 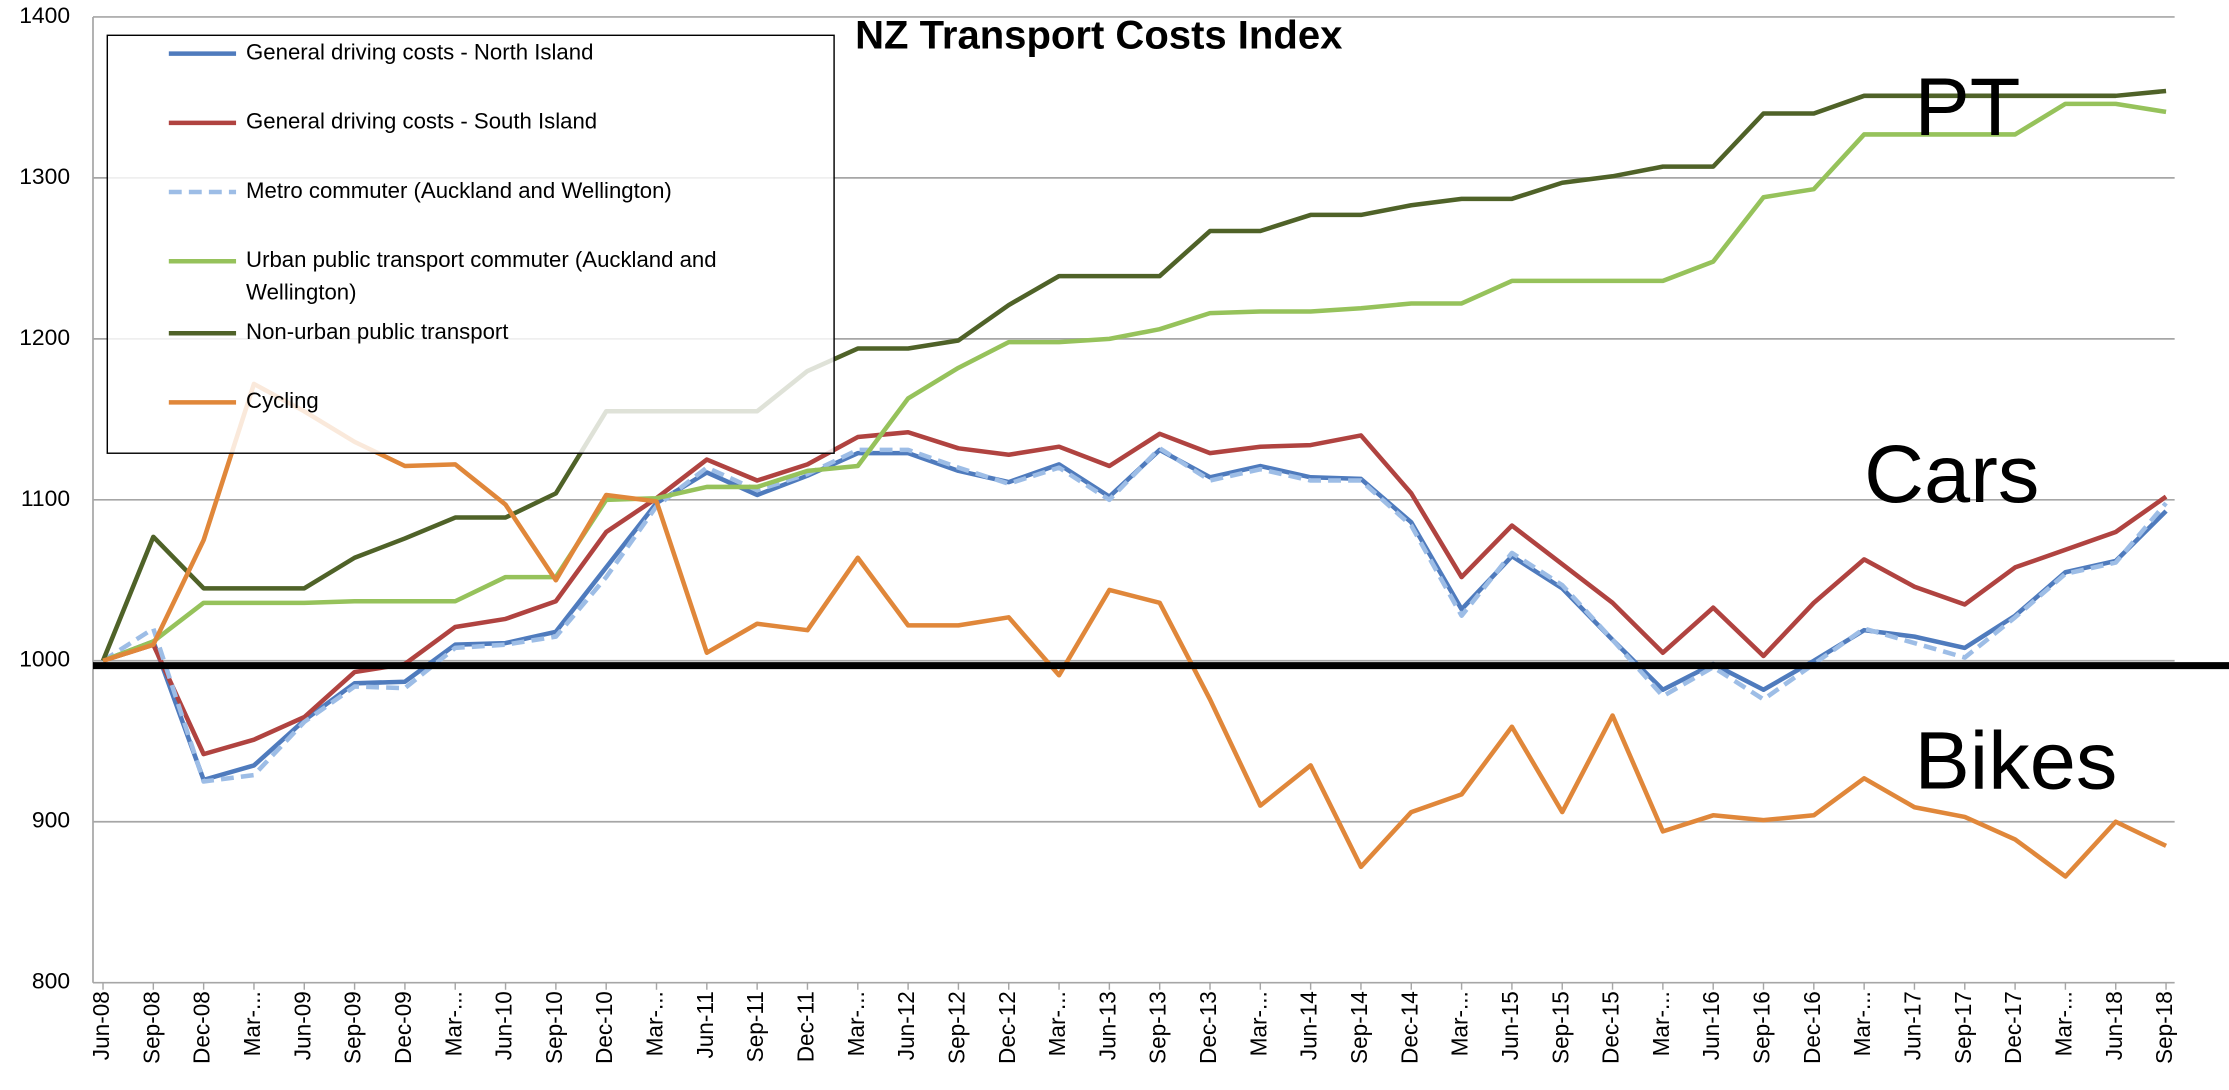 I want to click on x-tick-label: Jun-13, so click(x=1107, y=1025).